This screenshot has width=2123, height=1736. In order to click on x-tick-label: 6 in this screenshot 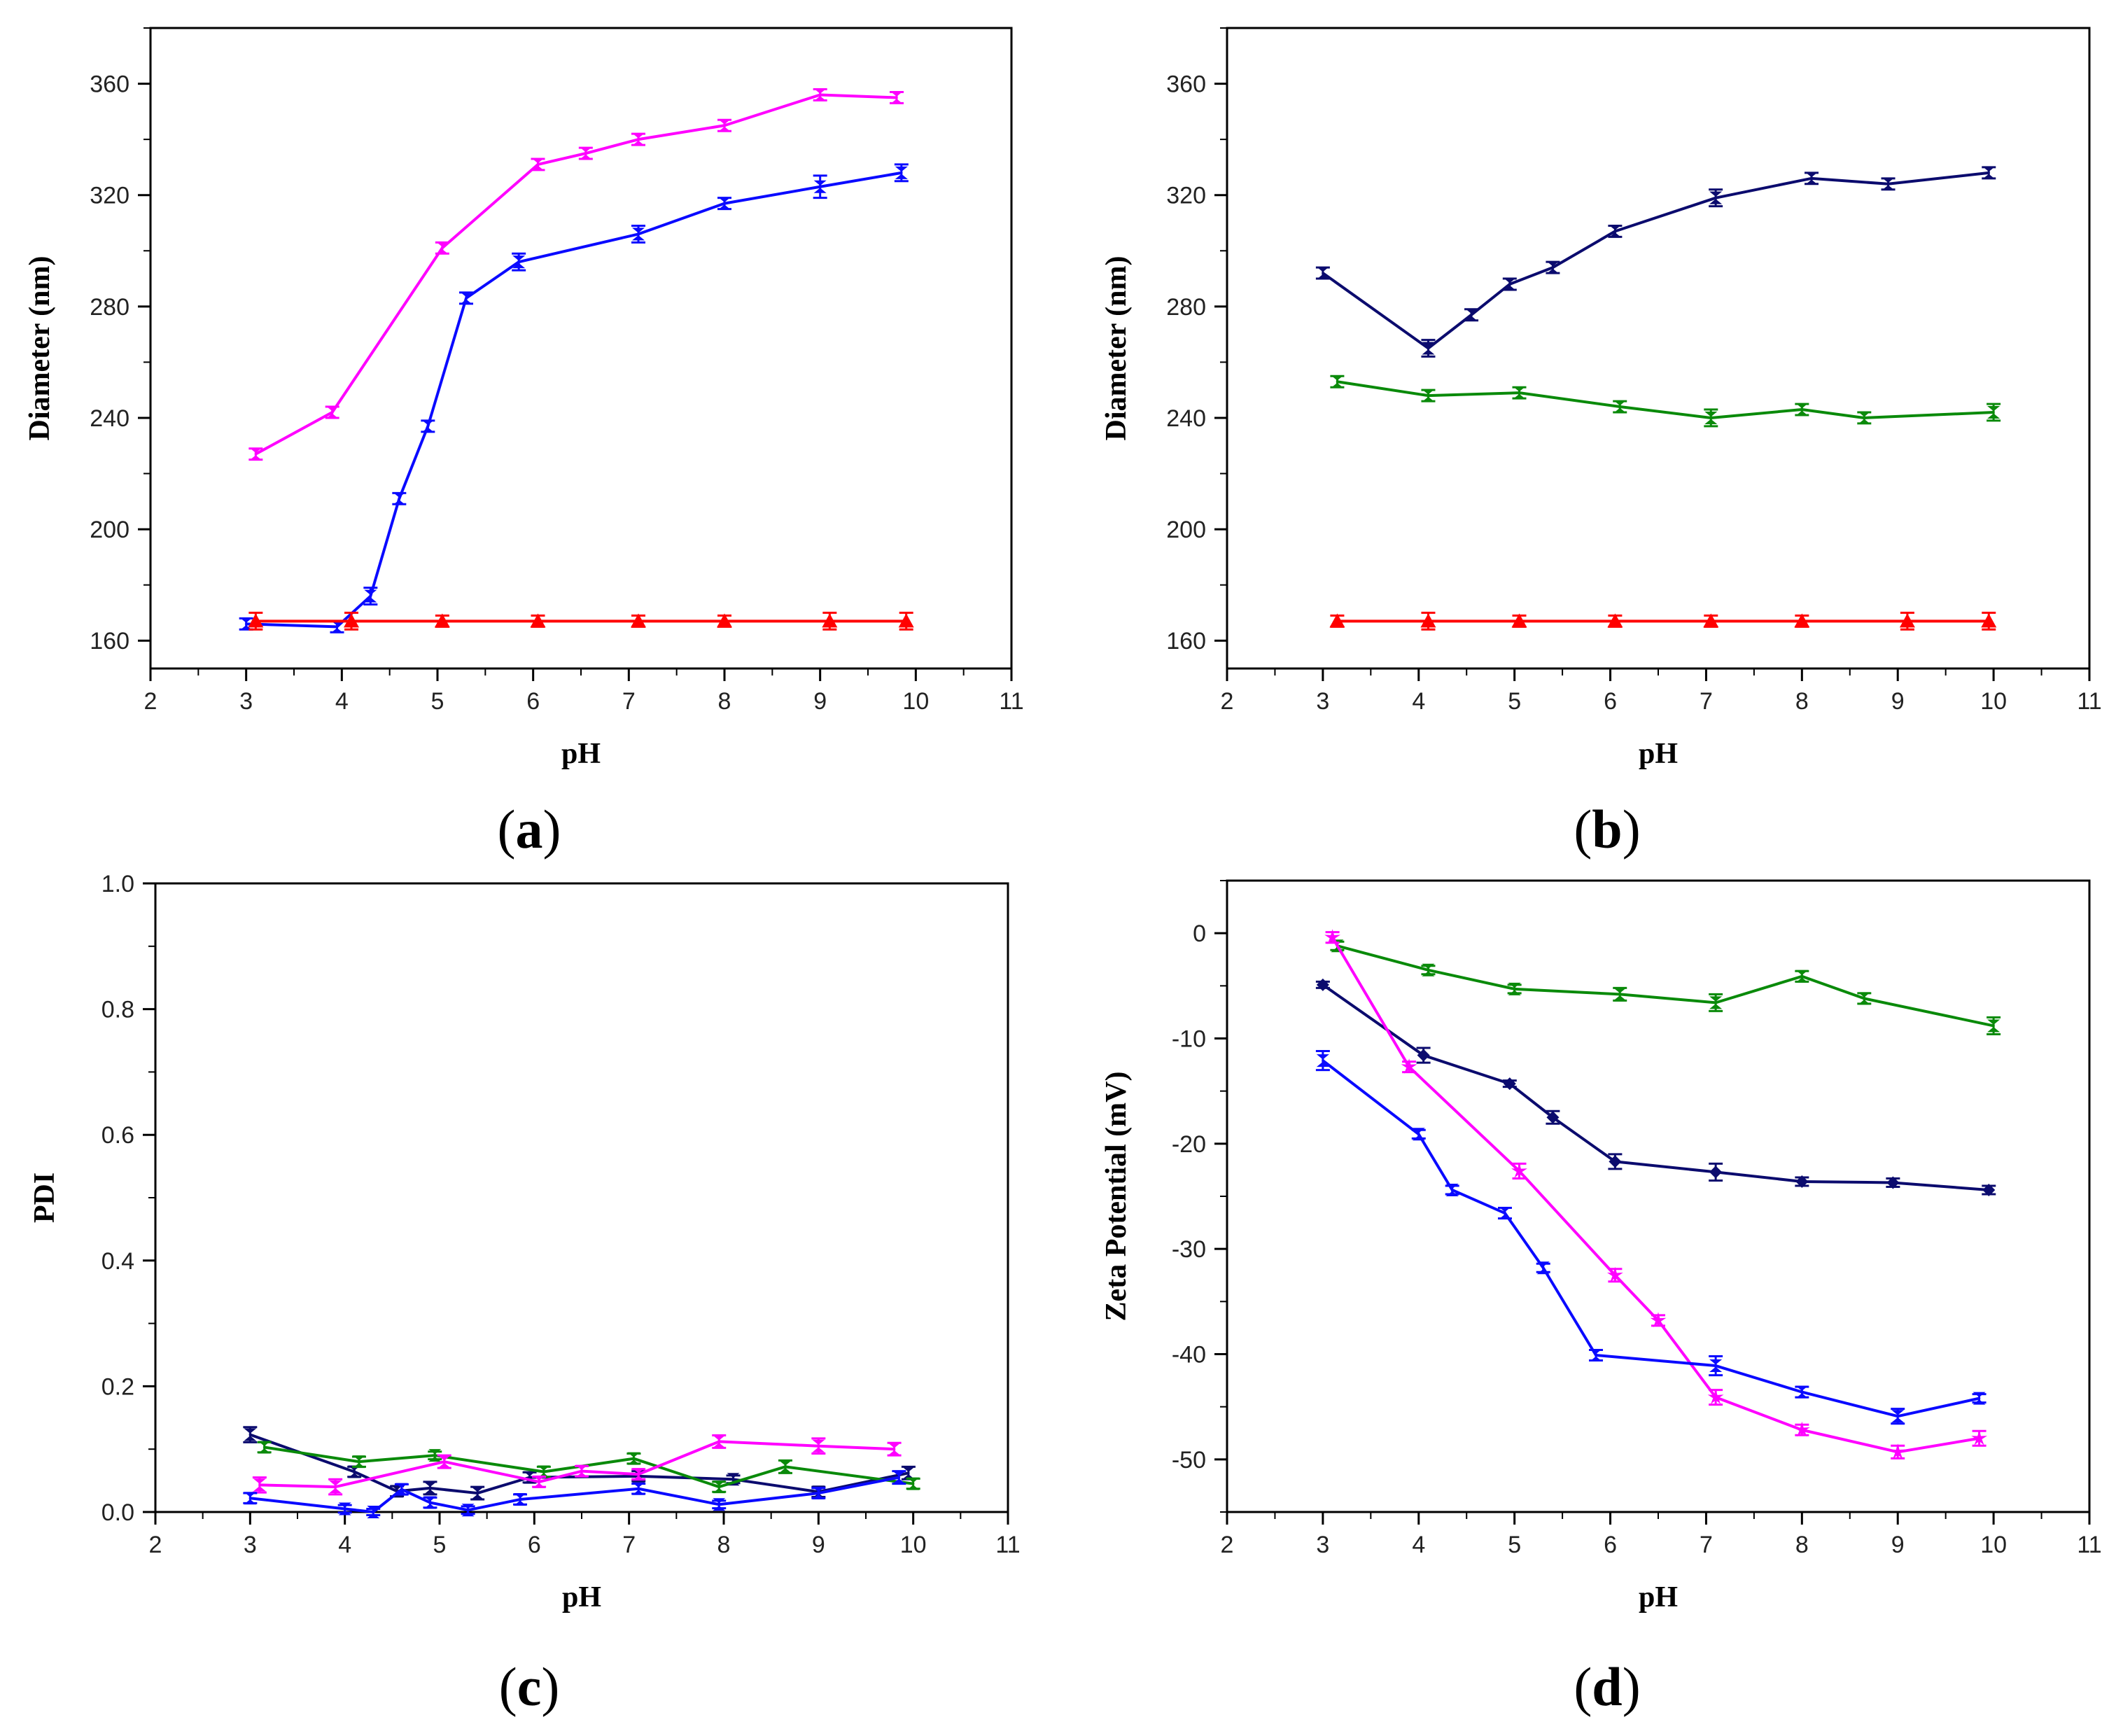, I will do `click(1610, 1545)`.